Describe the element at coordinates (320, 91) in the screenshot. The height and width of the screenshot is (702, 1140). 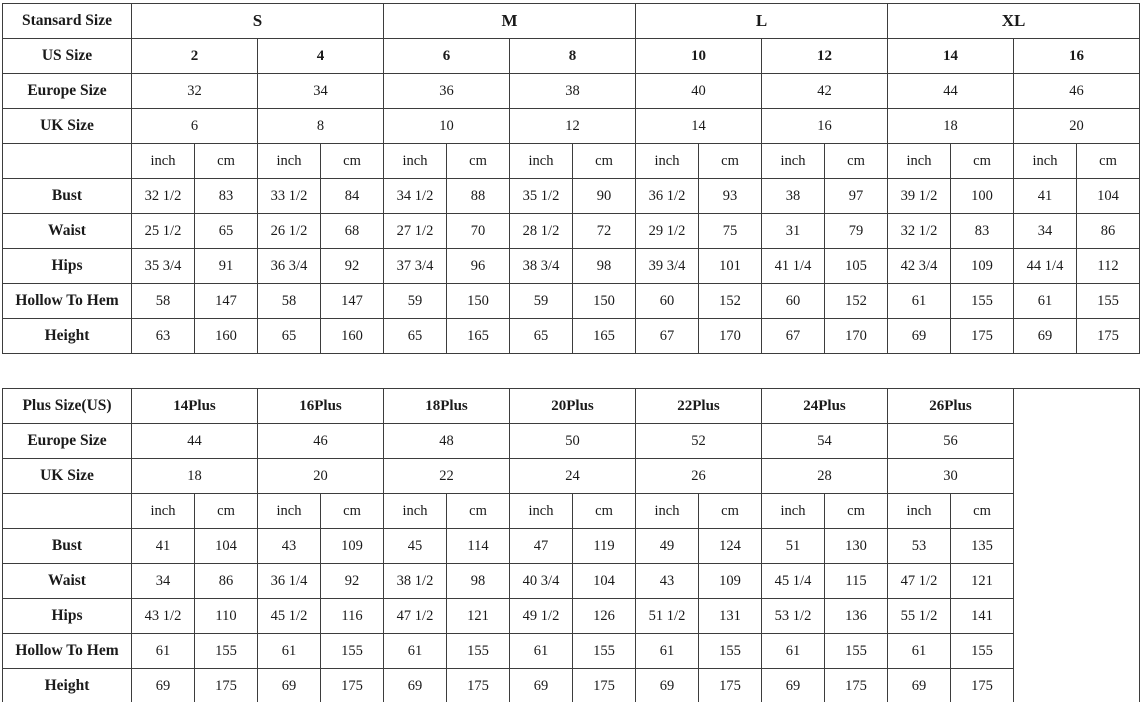
I see `europe-size-value: 34` at that location.